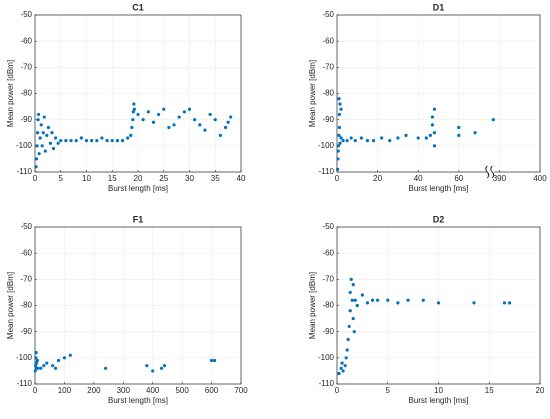 The height and width of the screenshot is (419, 550). I want to click on y-tick-label: -50, so click(26, 14).